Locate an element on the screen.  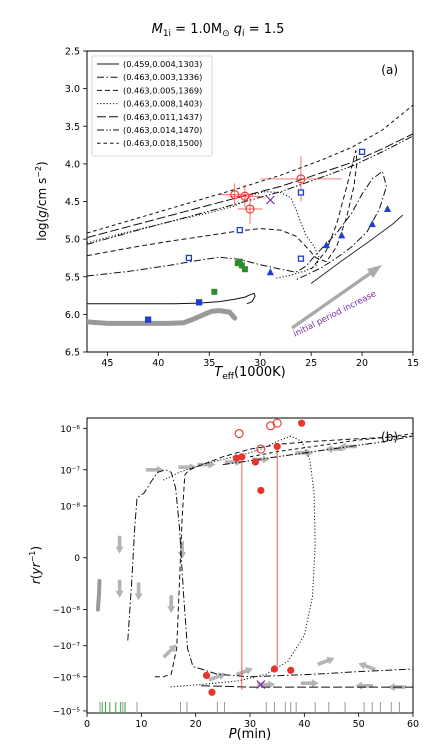
panel-a-label: (a) is located at coordinates (389, 70).